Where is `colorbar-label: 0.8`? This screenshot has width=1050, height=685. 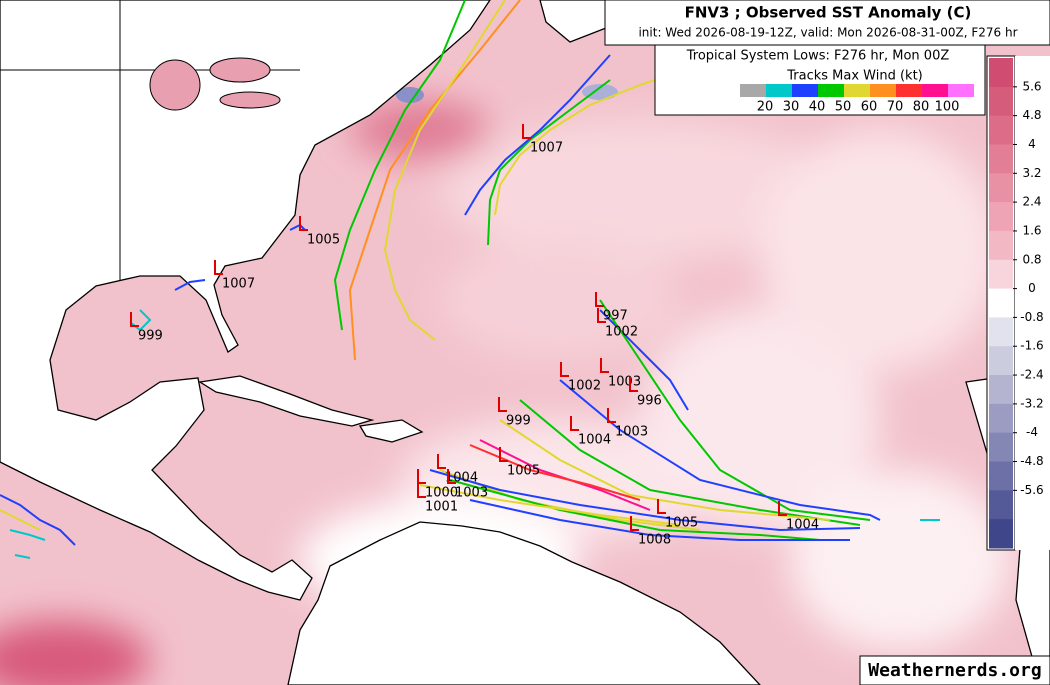
colorbar-label: 0.8 is located at coordinates (1031, 259).